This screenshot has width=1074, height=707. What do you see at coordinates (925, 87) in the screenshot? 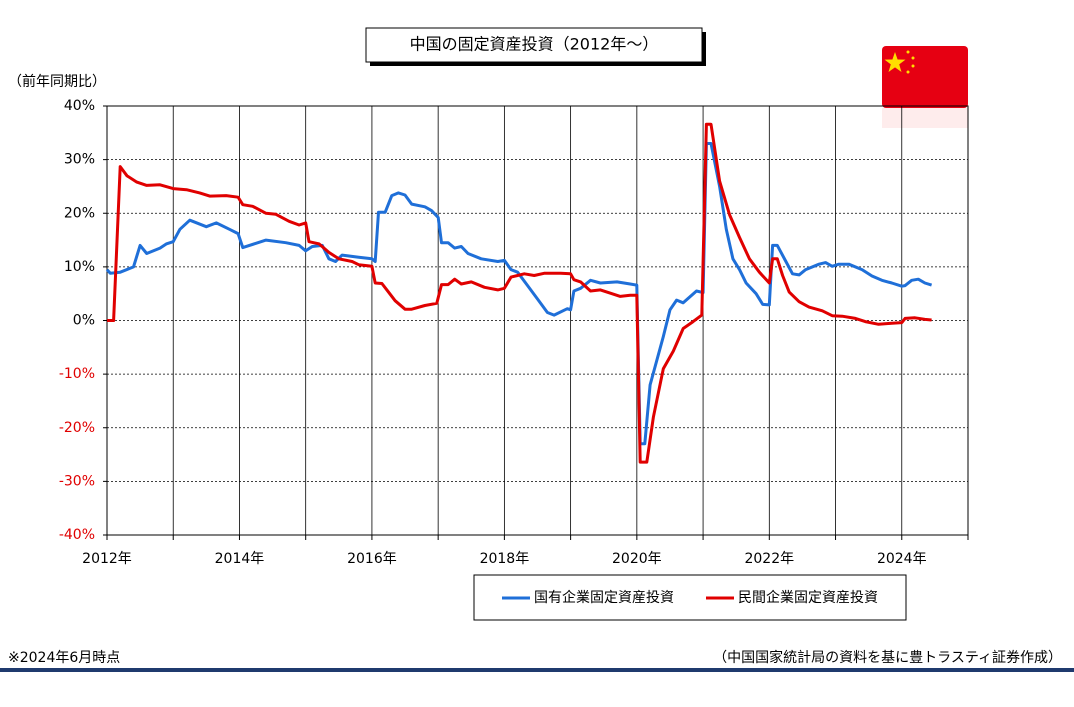
I see `flag` at bounding box center [925, 87].